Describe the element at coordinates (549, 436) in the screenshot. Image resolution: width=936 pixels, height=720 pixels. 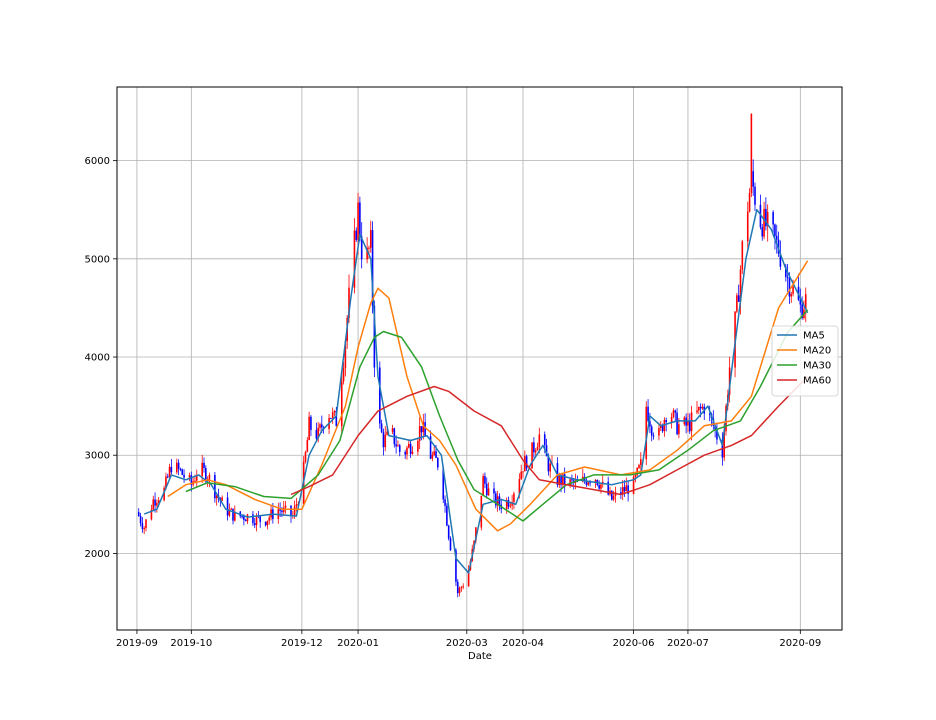
I see `series-line-ma60` at that location.